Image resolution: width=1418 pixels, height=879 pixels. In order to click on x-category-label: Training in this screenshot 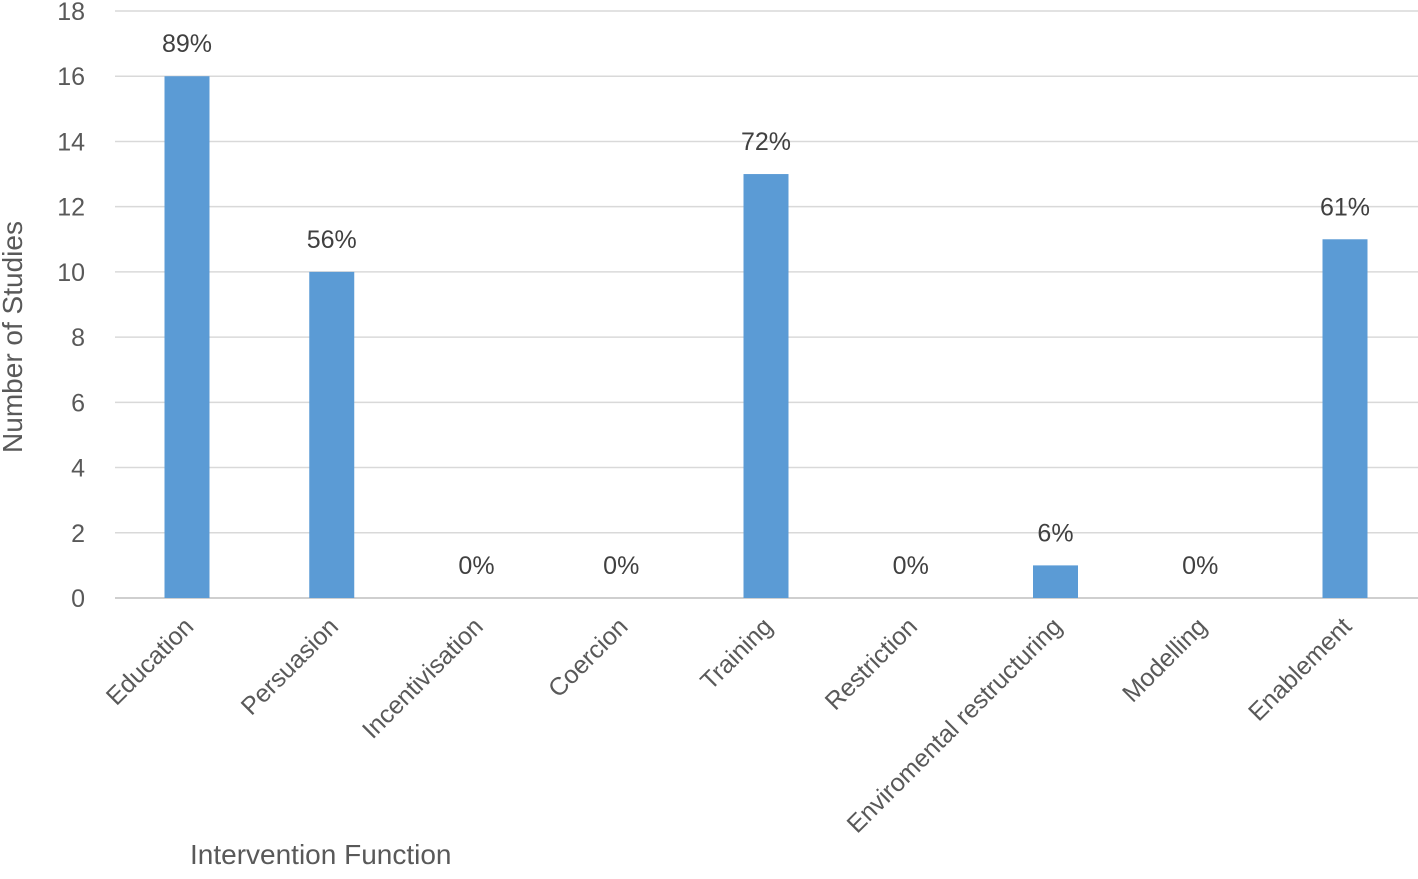, I will do `click(736, 653)`.